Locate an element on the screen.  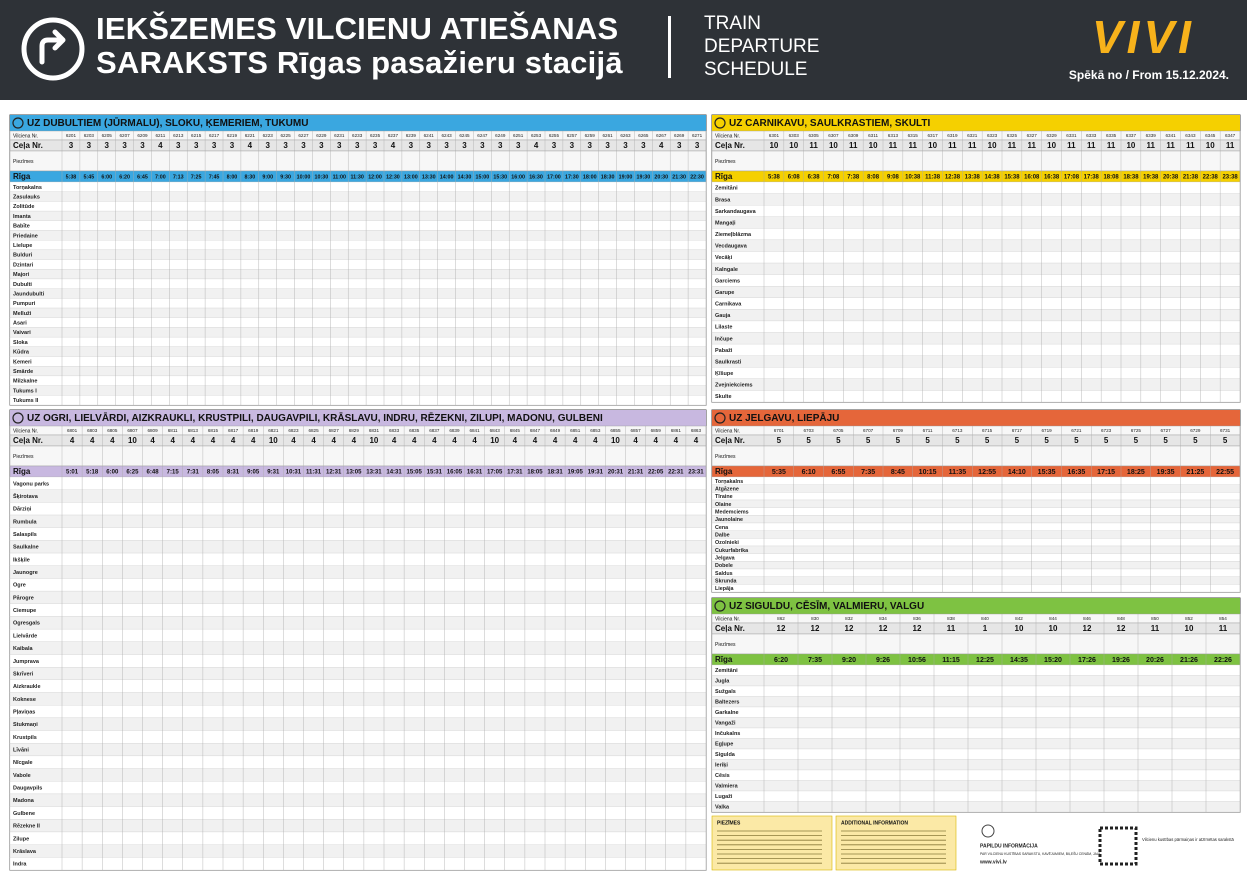
station-name: Pārogre is located at coordinates (23, 598).